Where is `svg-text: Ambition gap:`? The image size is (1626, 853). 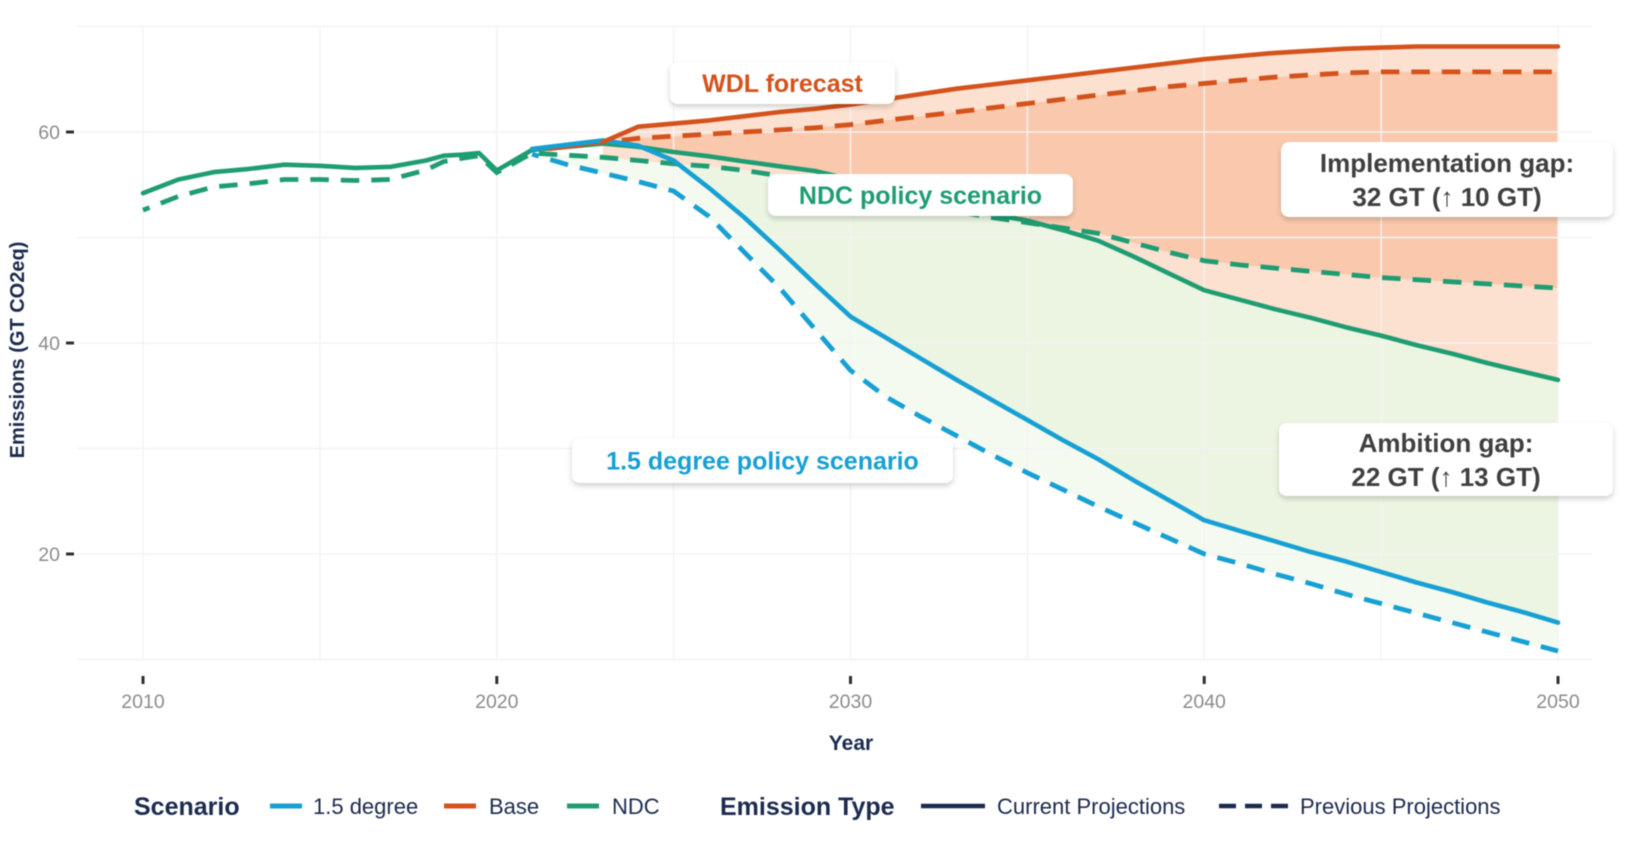
svg-text: Ambition gap: is located at coordinates (1446, 443).